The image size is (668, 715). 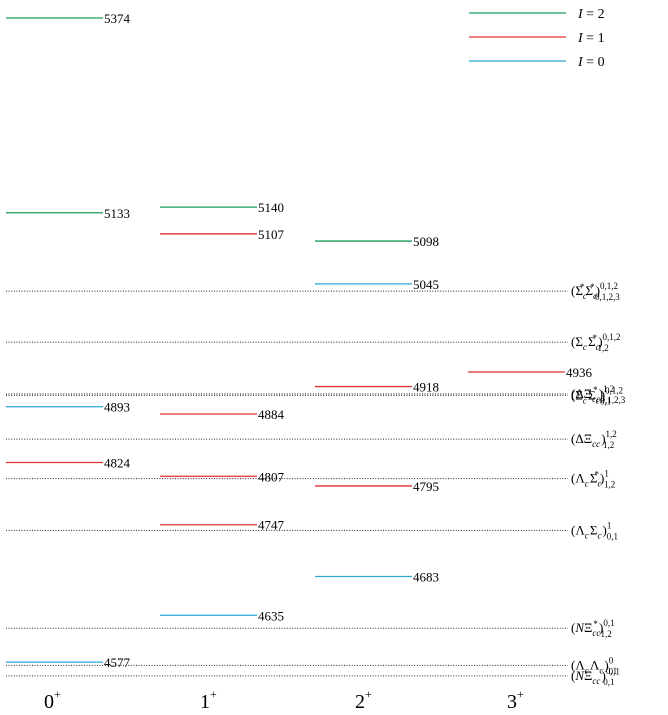 What do you see at coordinates (284, 700) in the screenshot?
I see `x-axis-labels: 0+ 1+ 2+ 3+` at bounding box center [284, 700].